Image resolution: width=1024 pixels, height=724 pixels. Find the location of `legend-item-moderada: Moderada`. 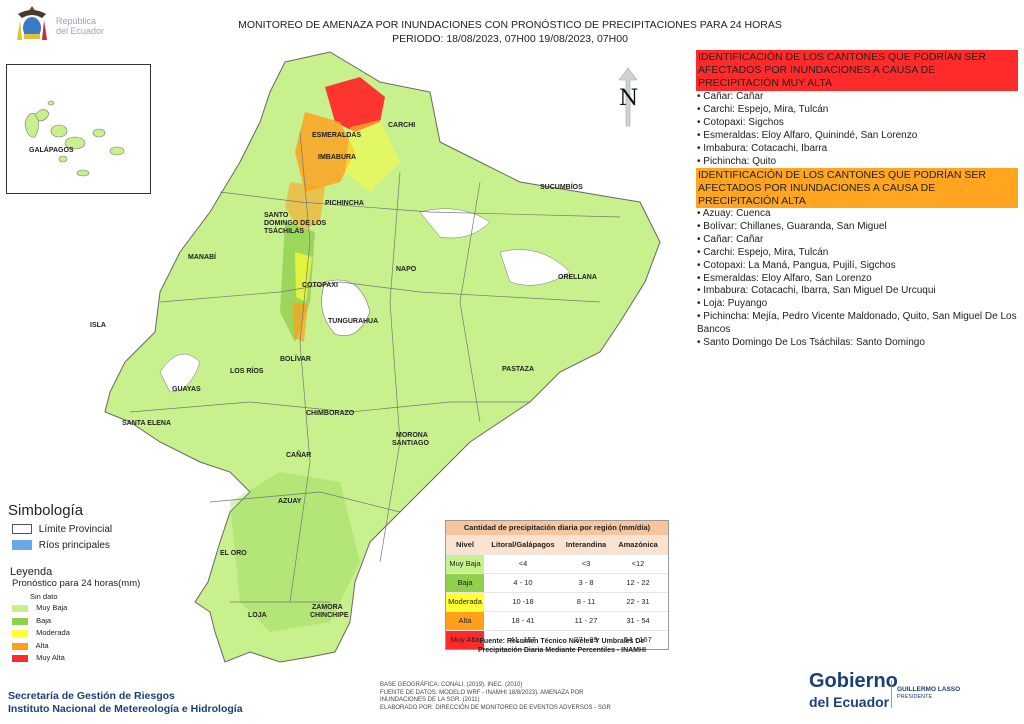

legend-item-moderada: Moderada is located at coordinates (41, 633).